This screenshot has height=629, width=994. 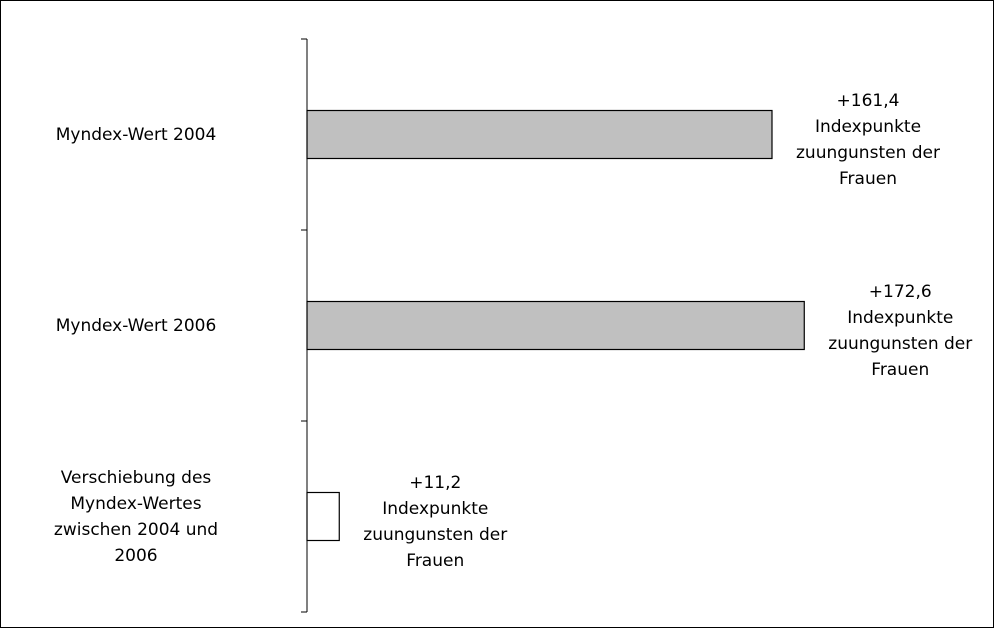 What do you see at coordinates (136, 477) in the screenshot?
I see `category-label-line: Verschiebung des` at bounding box center [136, 477].